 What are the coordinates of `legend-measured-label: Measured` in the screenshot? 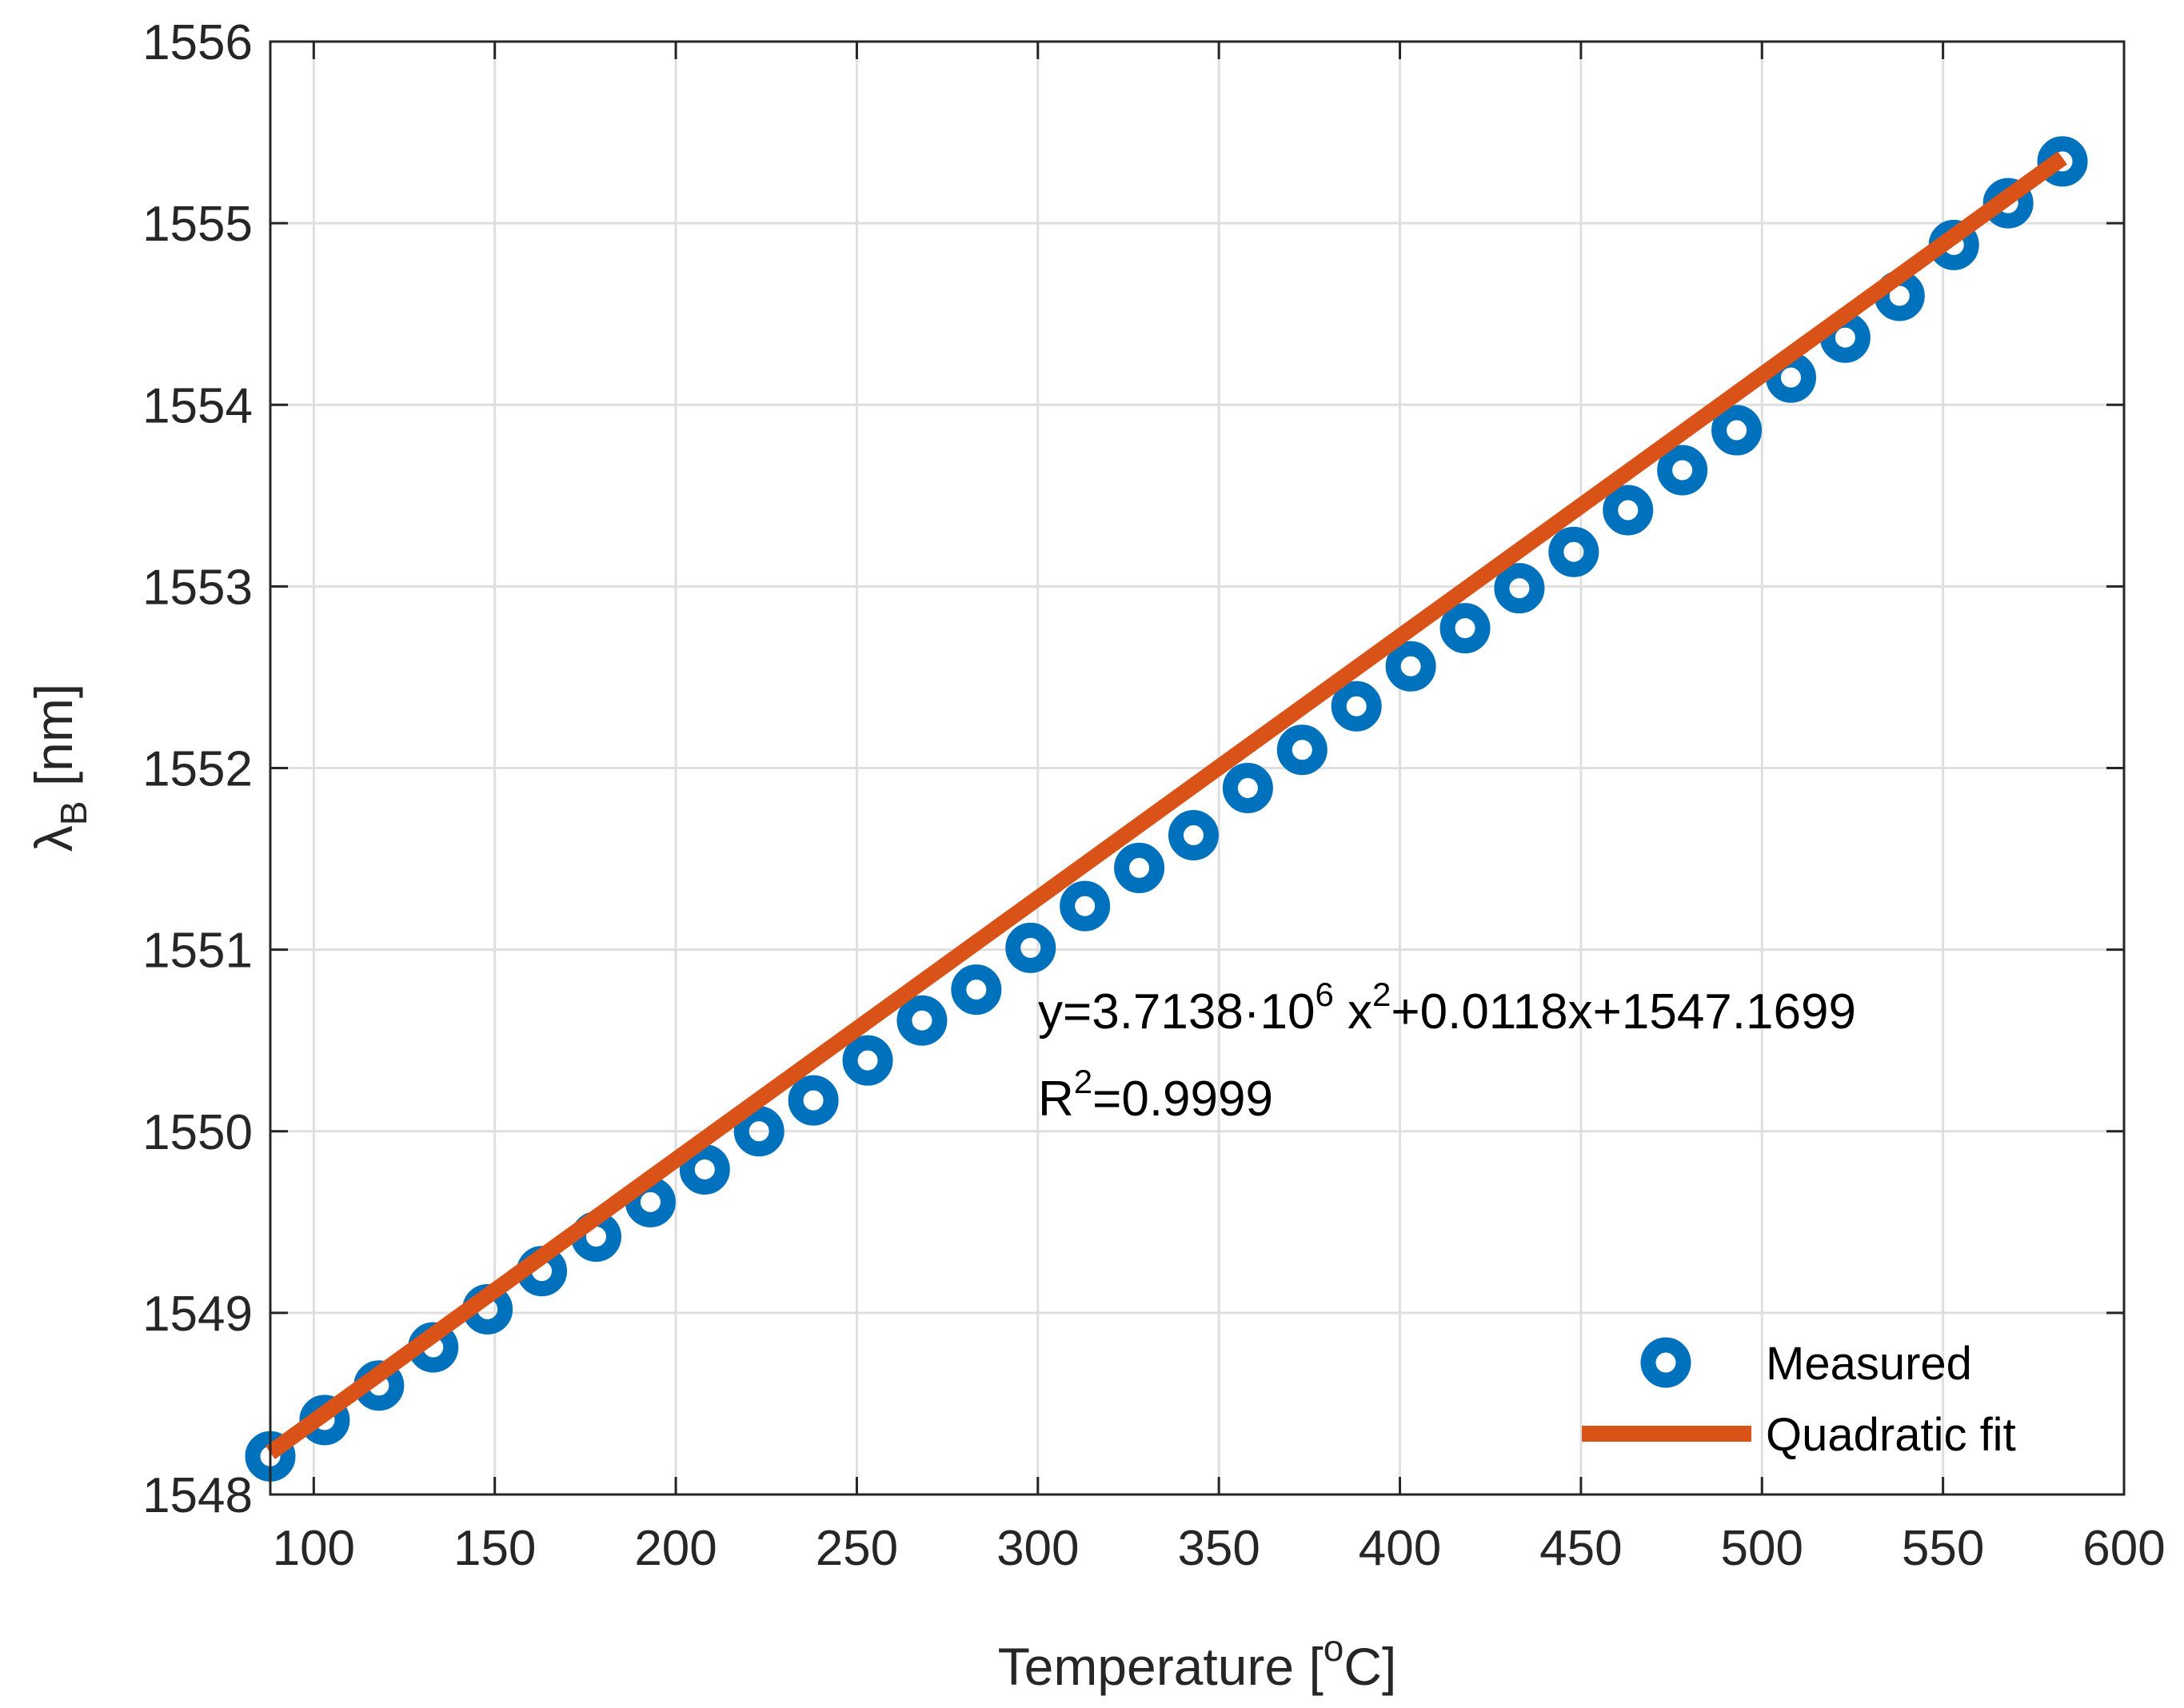 It's located at (1869, 1364).